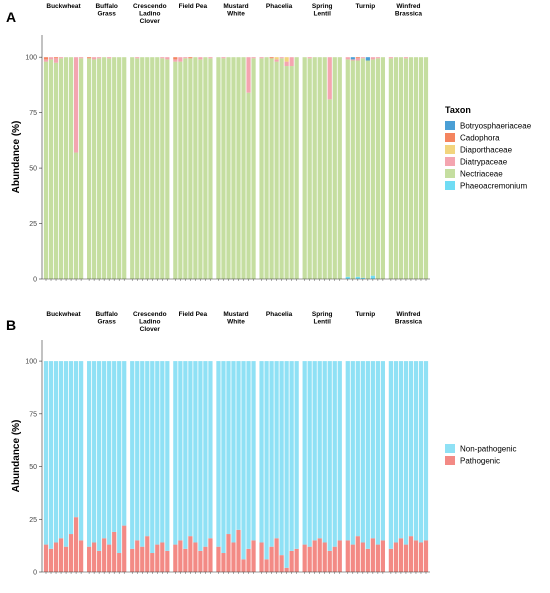  Describe the element at coordinates (31, 362) in the screenshot. I see `y-tick-label: 100` at that location.